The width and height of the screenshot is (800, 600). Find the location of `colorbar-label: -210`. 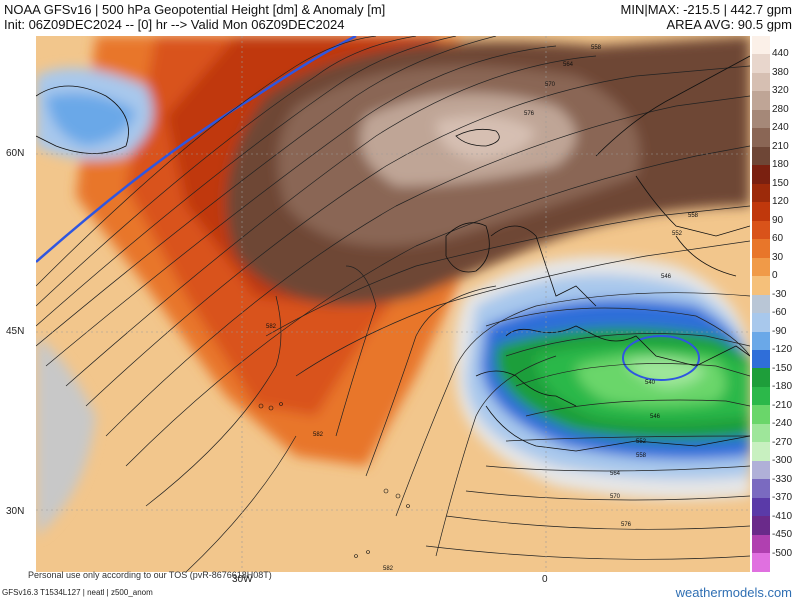

colorbar-label: -210 is located at coordinates (782, 405).